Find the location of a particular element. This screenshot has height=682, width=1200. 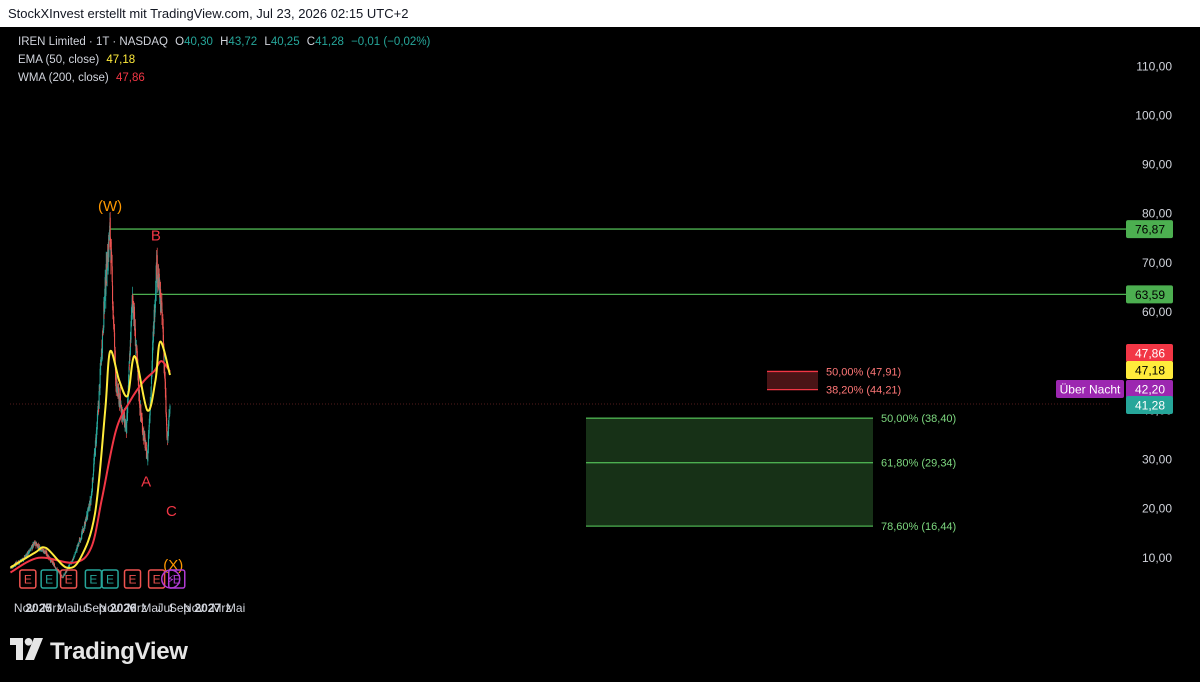

event-marker-glyph: ⚡ is located at coordinates (171, 580).